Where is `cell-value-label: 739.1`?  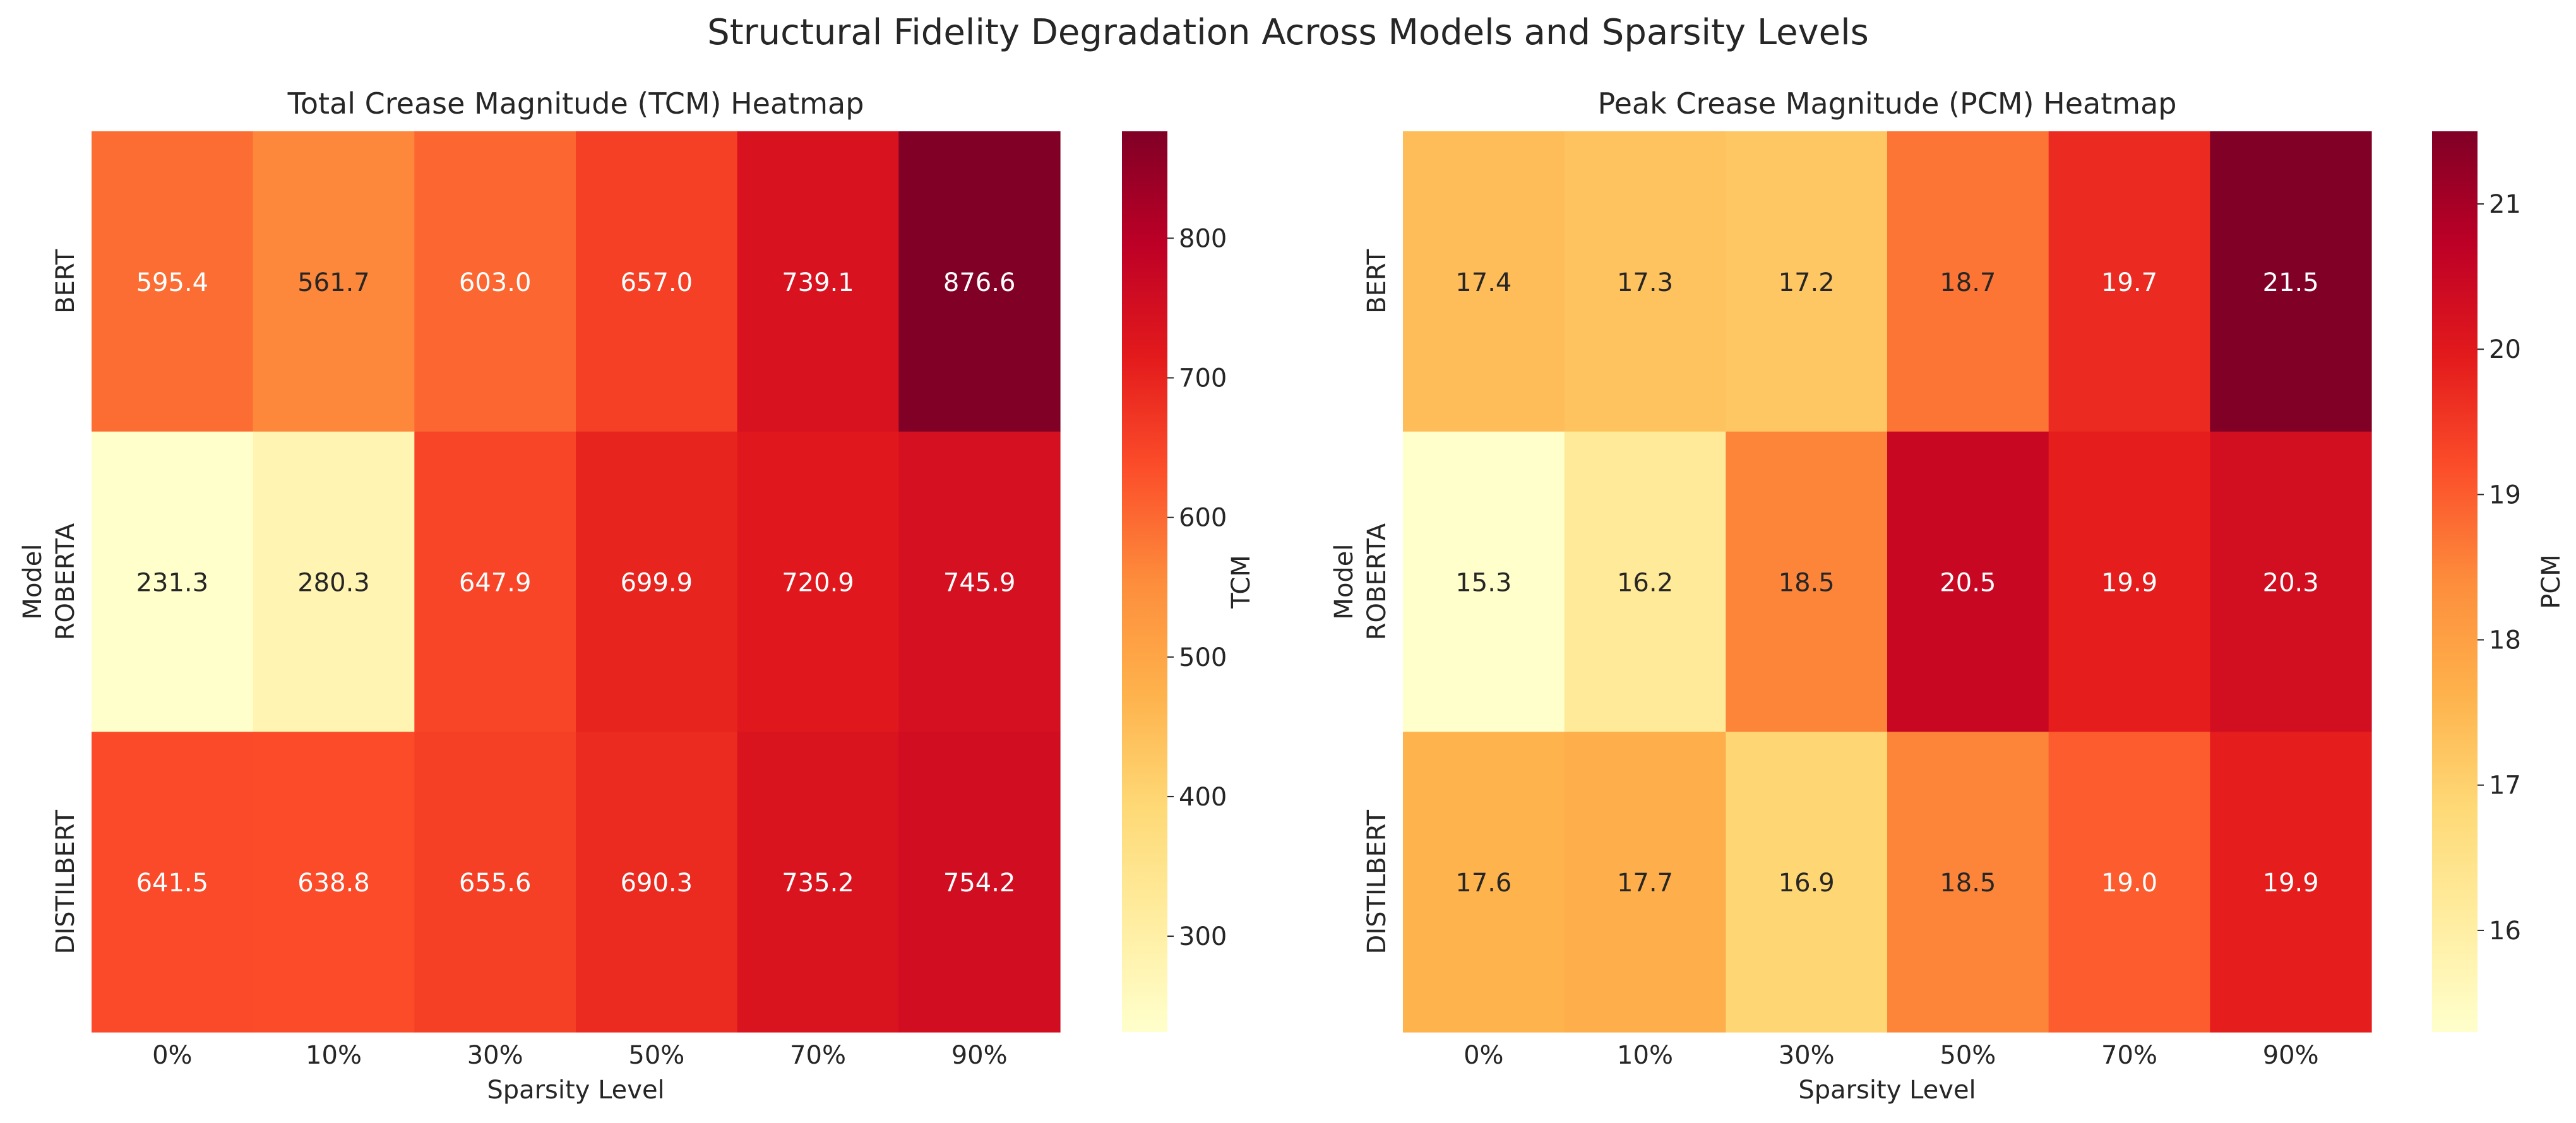
cell-value-label: 739.1 is located at coordinates (818, 282).